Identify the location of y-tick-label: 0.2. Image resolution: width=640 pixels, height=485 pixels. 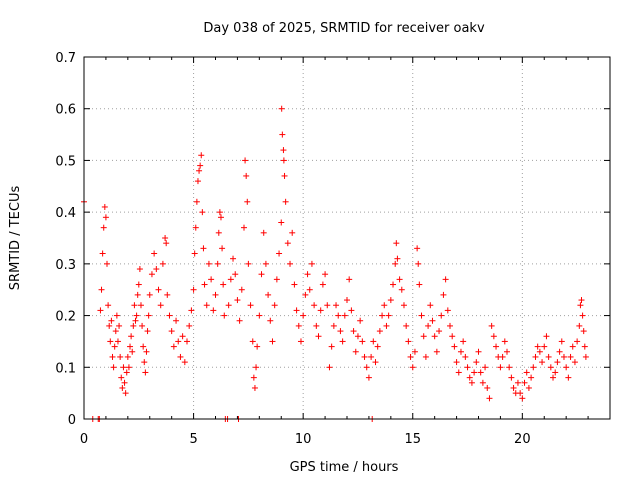
(65, 317).